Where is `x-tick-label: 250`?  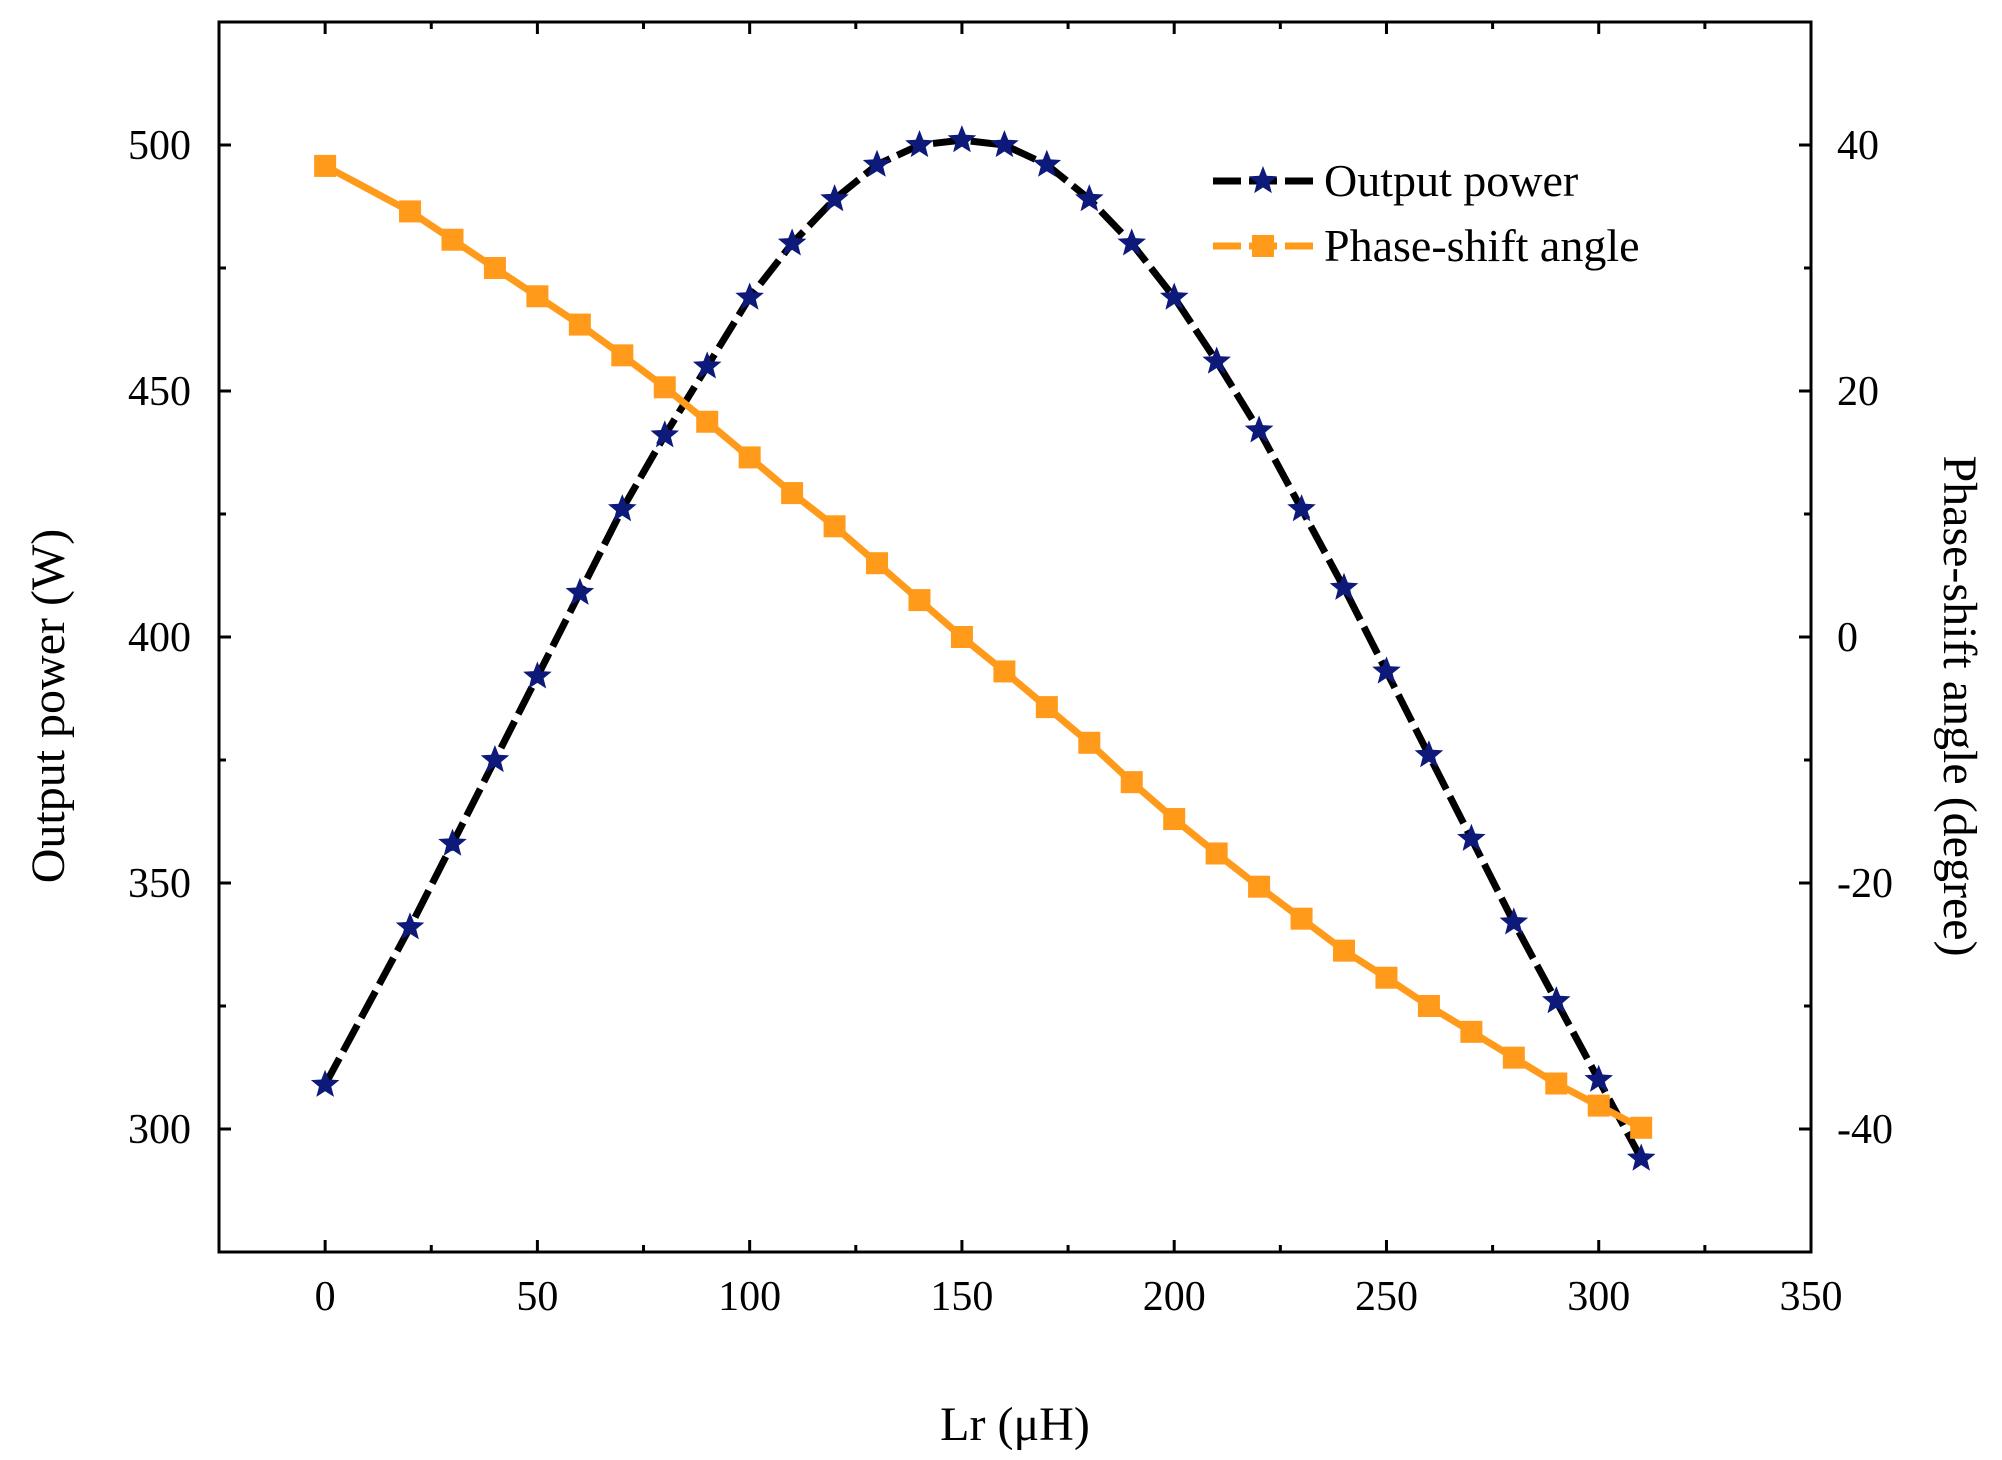 x-tick-label: 250 is located at coordinates (1386, 1297).